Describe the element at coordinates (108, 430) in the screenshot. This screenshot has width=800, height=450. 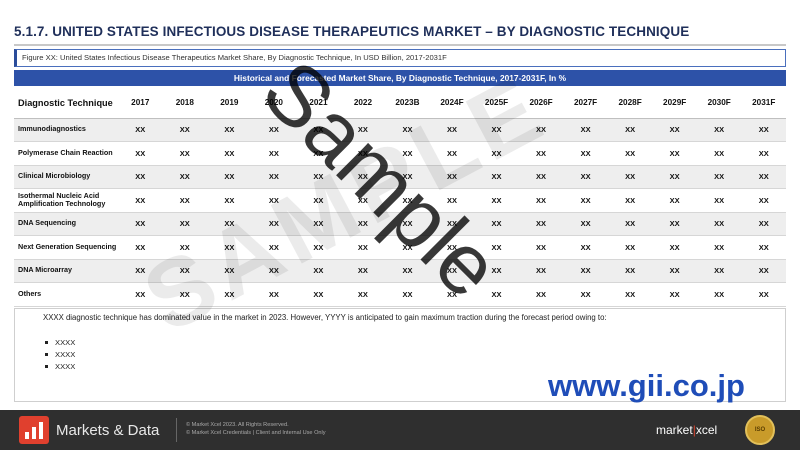
I see `footer-brand: Markets & Data` at that location.